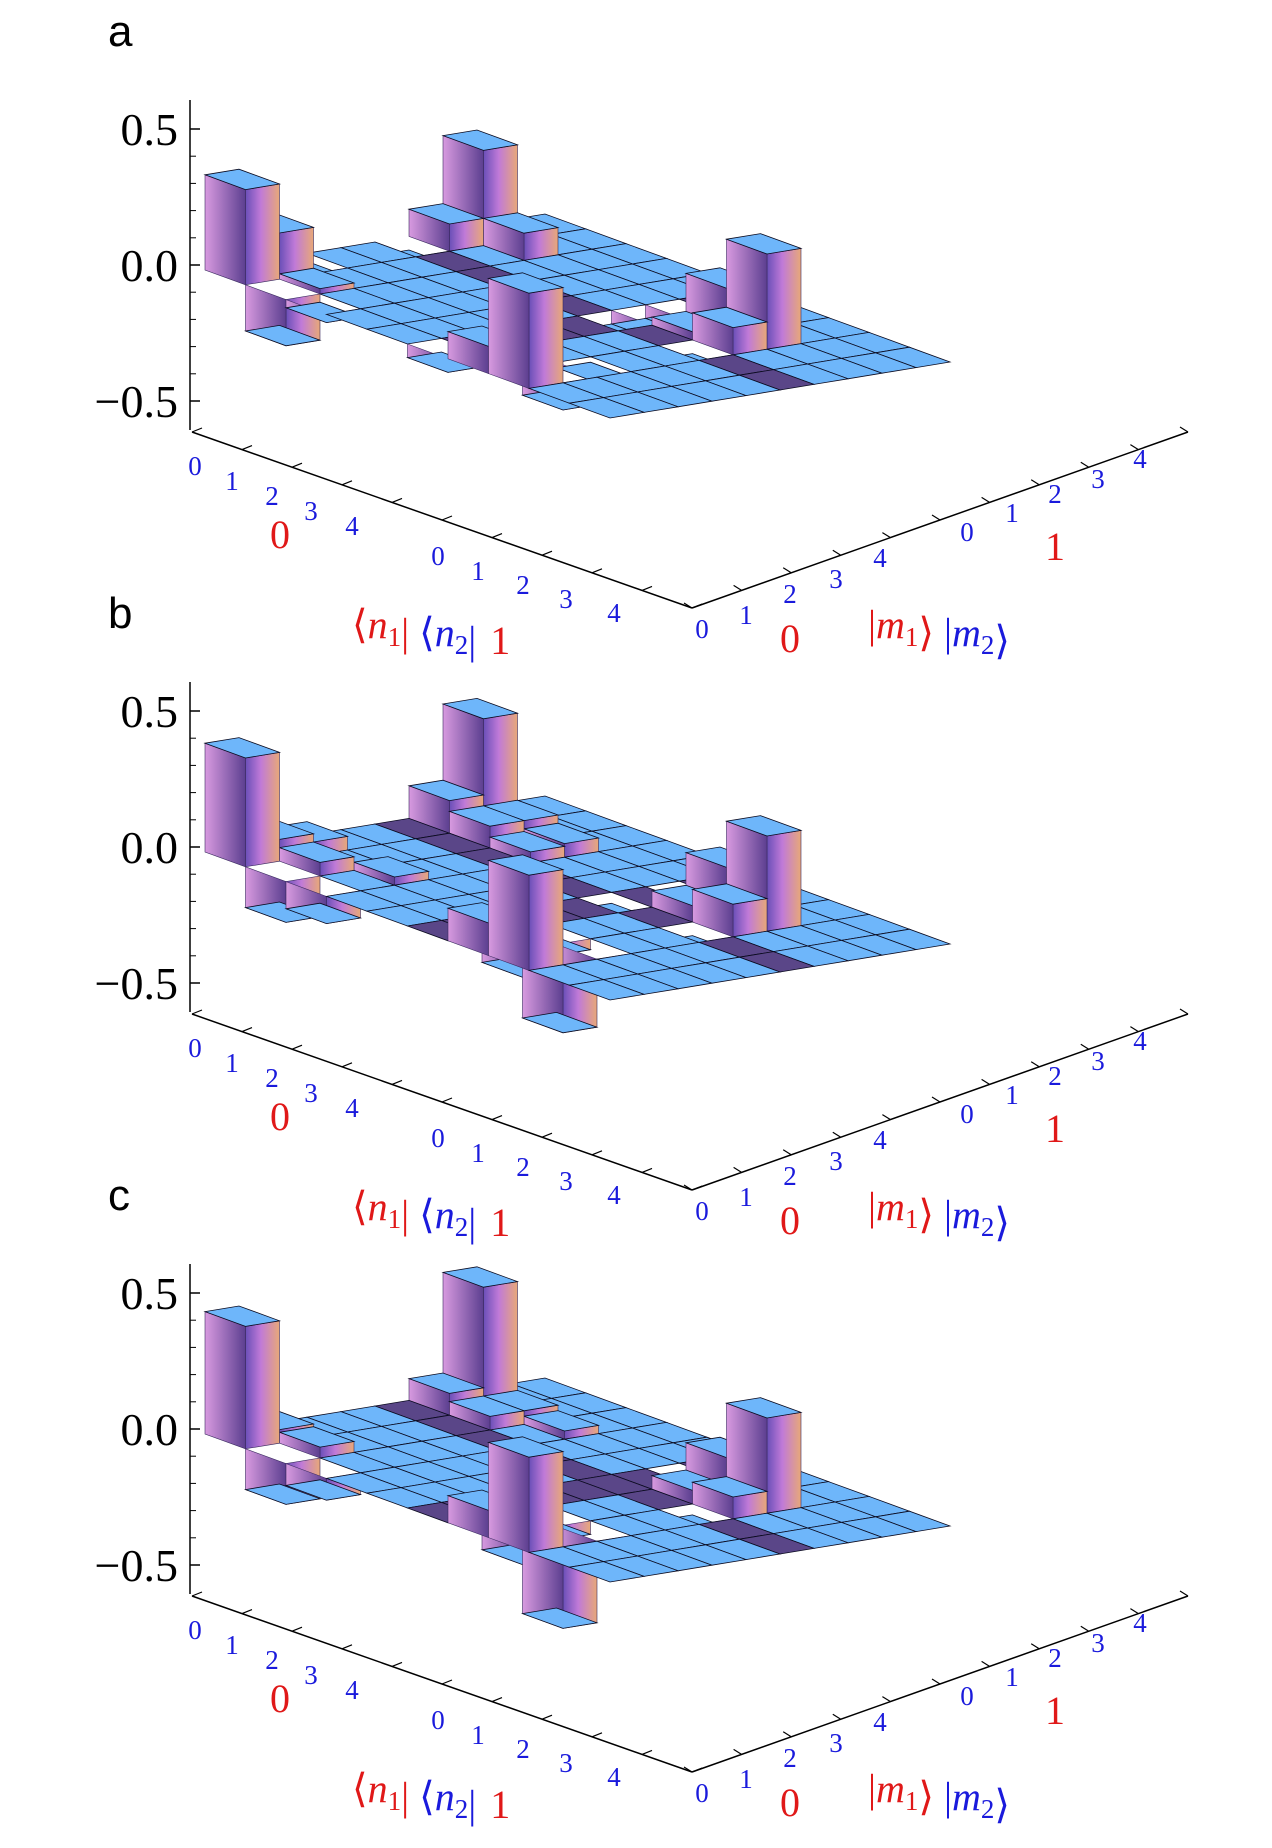 Image resolution: width=1272 pixels, height=1848 pixels. What do you see at coordinates (790, 1802) in the screenshot?
I see `col-block-label: 0` at bounding box center [790, 1802].